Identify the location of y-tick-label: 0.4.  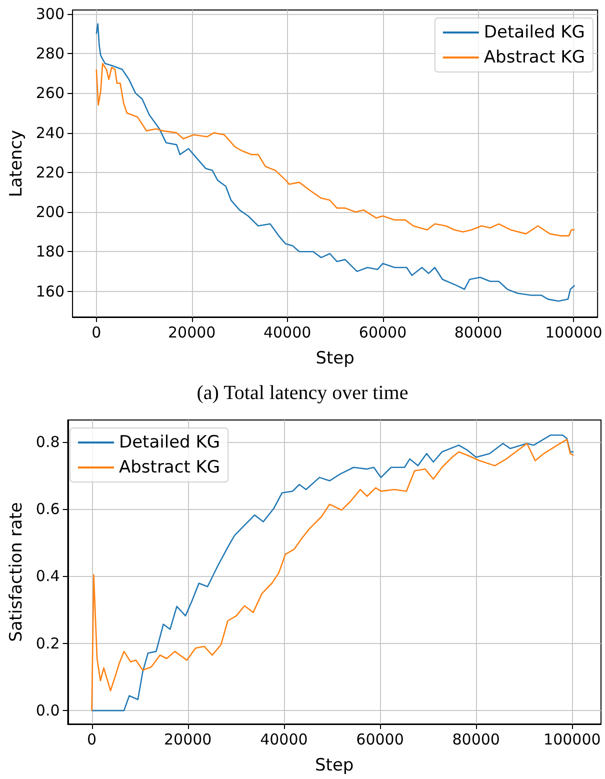
(48, 576).